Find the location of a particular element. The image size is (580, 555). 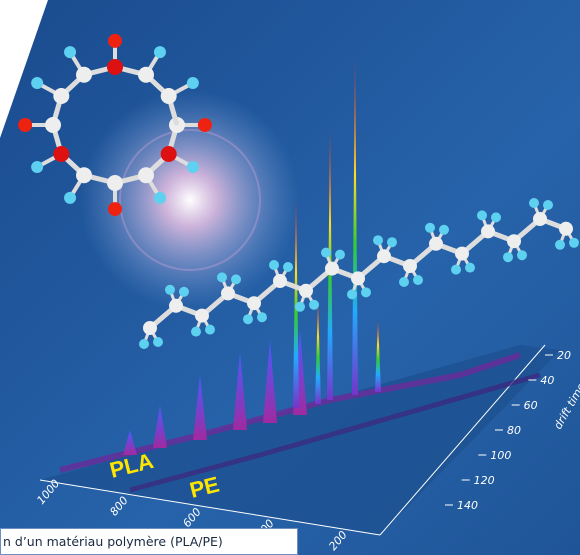

mass-axis-line is located at coordinates (210, 507).